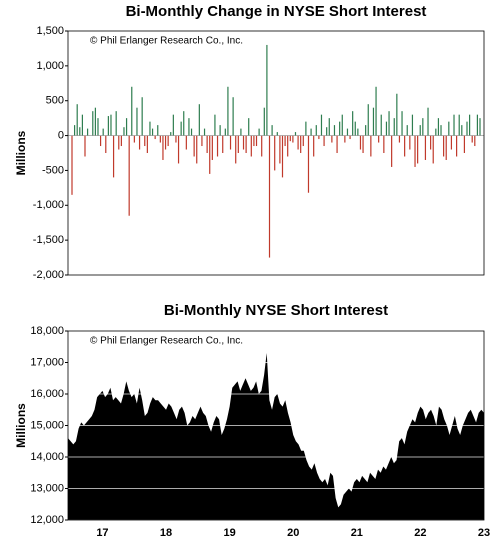 This screenshot has width=496, height=542. I want to click on y-tick-label: -1,000, so click(48, 205).